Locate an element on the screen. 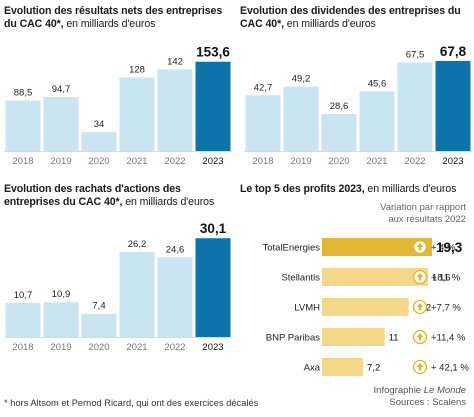  results-value-label-2018: 88,5 is located at coordinates (23, 93).